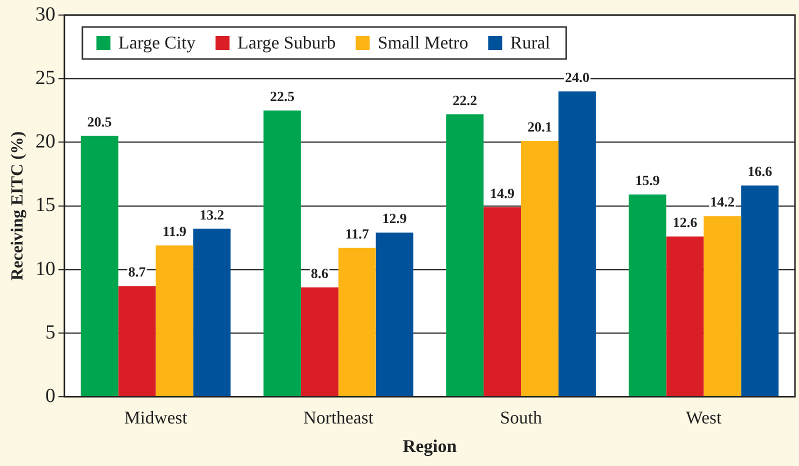 Image resolution: width=799 pixels, height=466 pixels. Describe the element at coordinates (357, 235) in the screenshot. I see `data-label: 11.7` at that location.